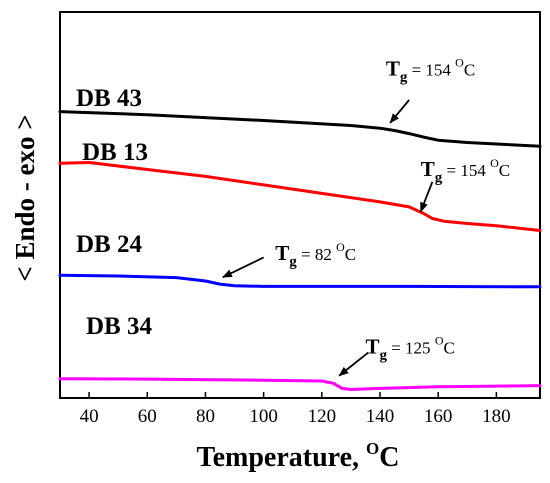  I want to click on series-label: DB 24, so click(109, 244).